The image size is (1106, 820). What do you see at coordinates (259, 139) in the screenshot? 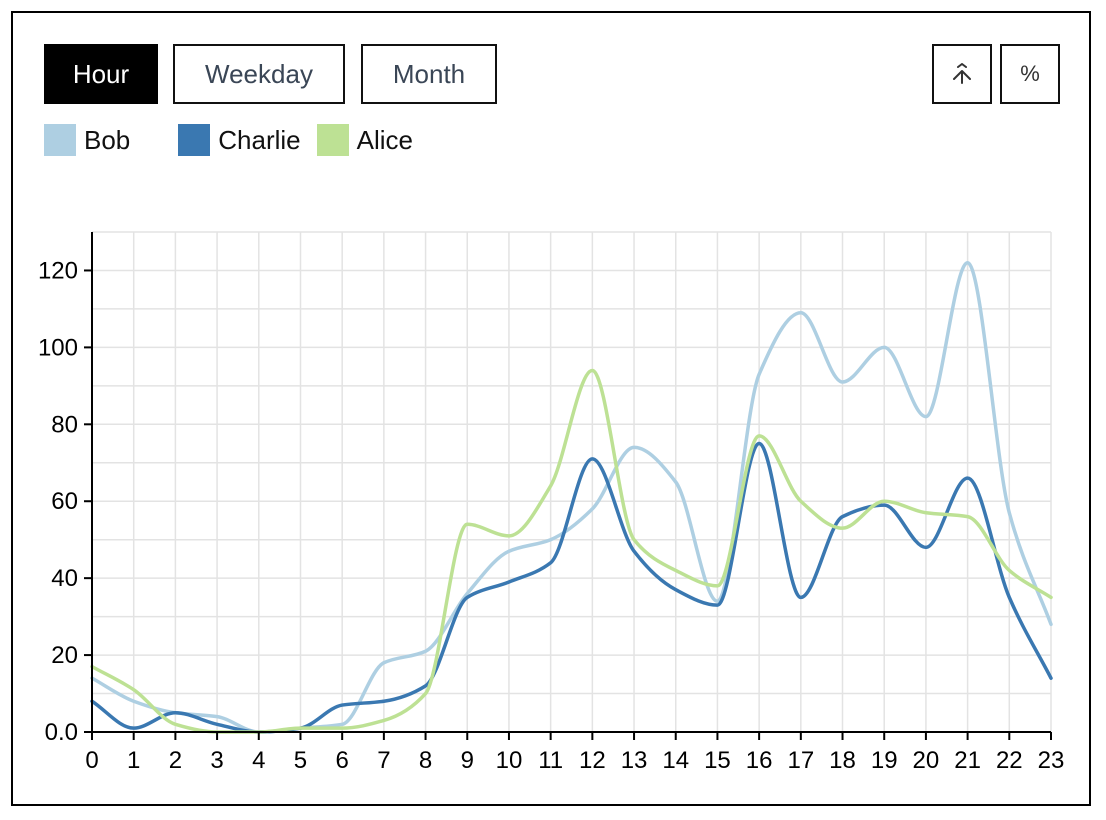
I see `legend-label-charlie: Charlie` at bounding box center [259, 139].